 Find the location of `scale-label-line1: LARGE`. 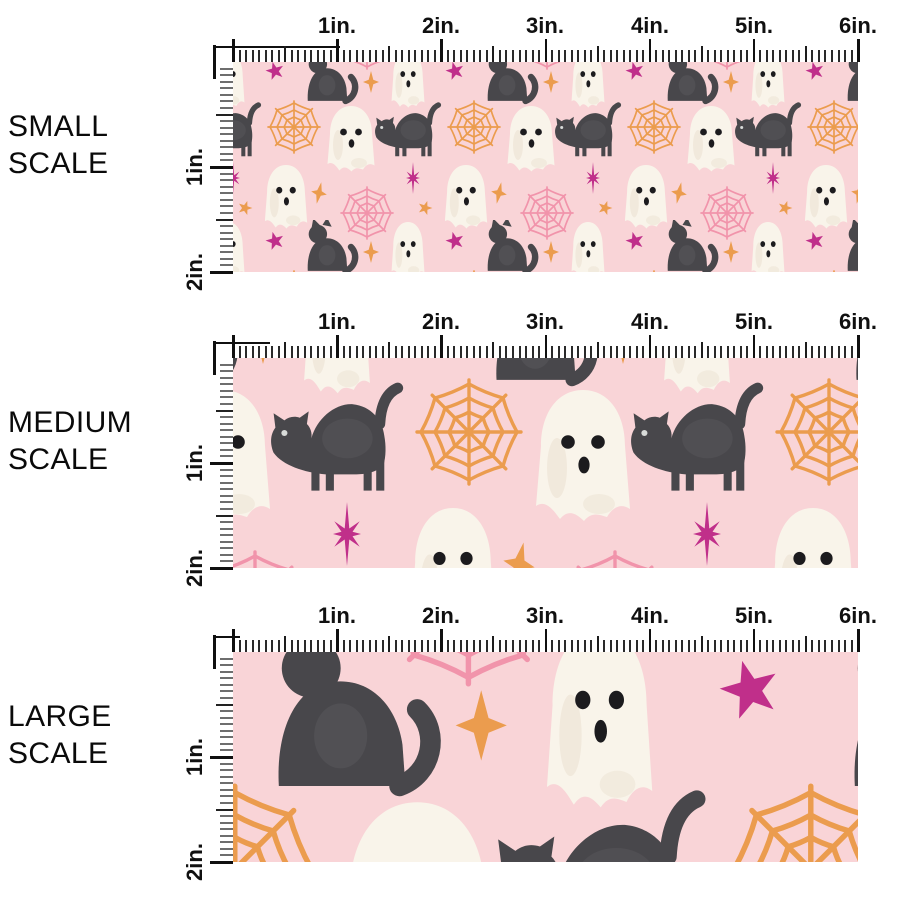

scale-label-line1: LARGE is located at coordinates (60, 716).